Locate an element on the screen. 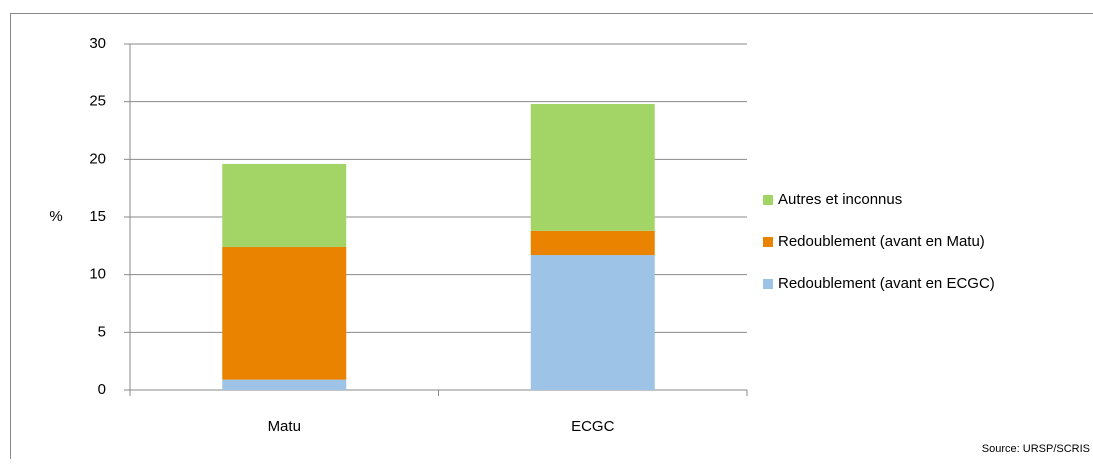 Image resolution: width=1093 pixels, height=464 pixels. y-tick-label: 10 is located at coordinates (97, 274).